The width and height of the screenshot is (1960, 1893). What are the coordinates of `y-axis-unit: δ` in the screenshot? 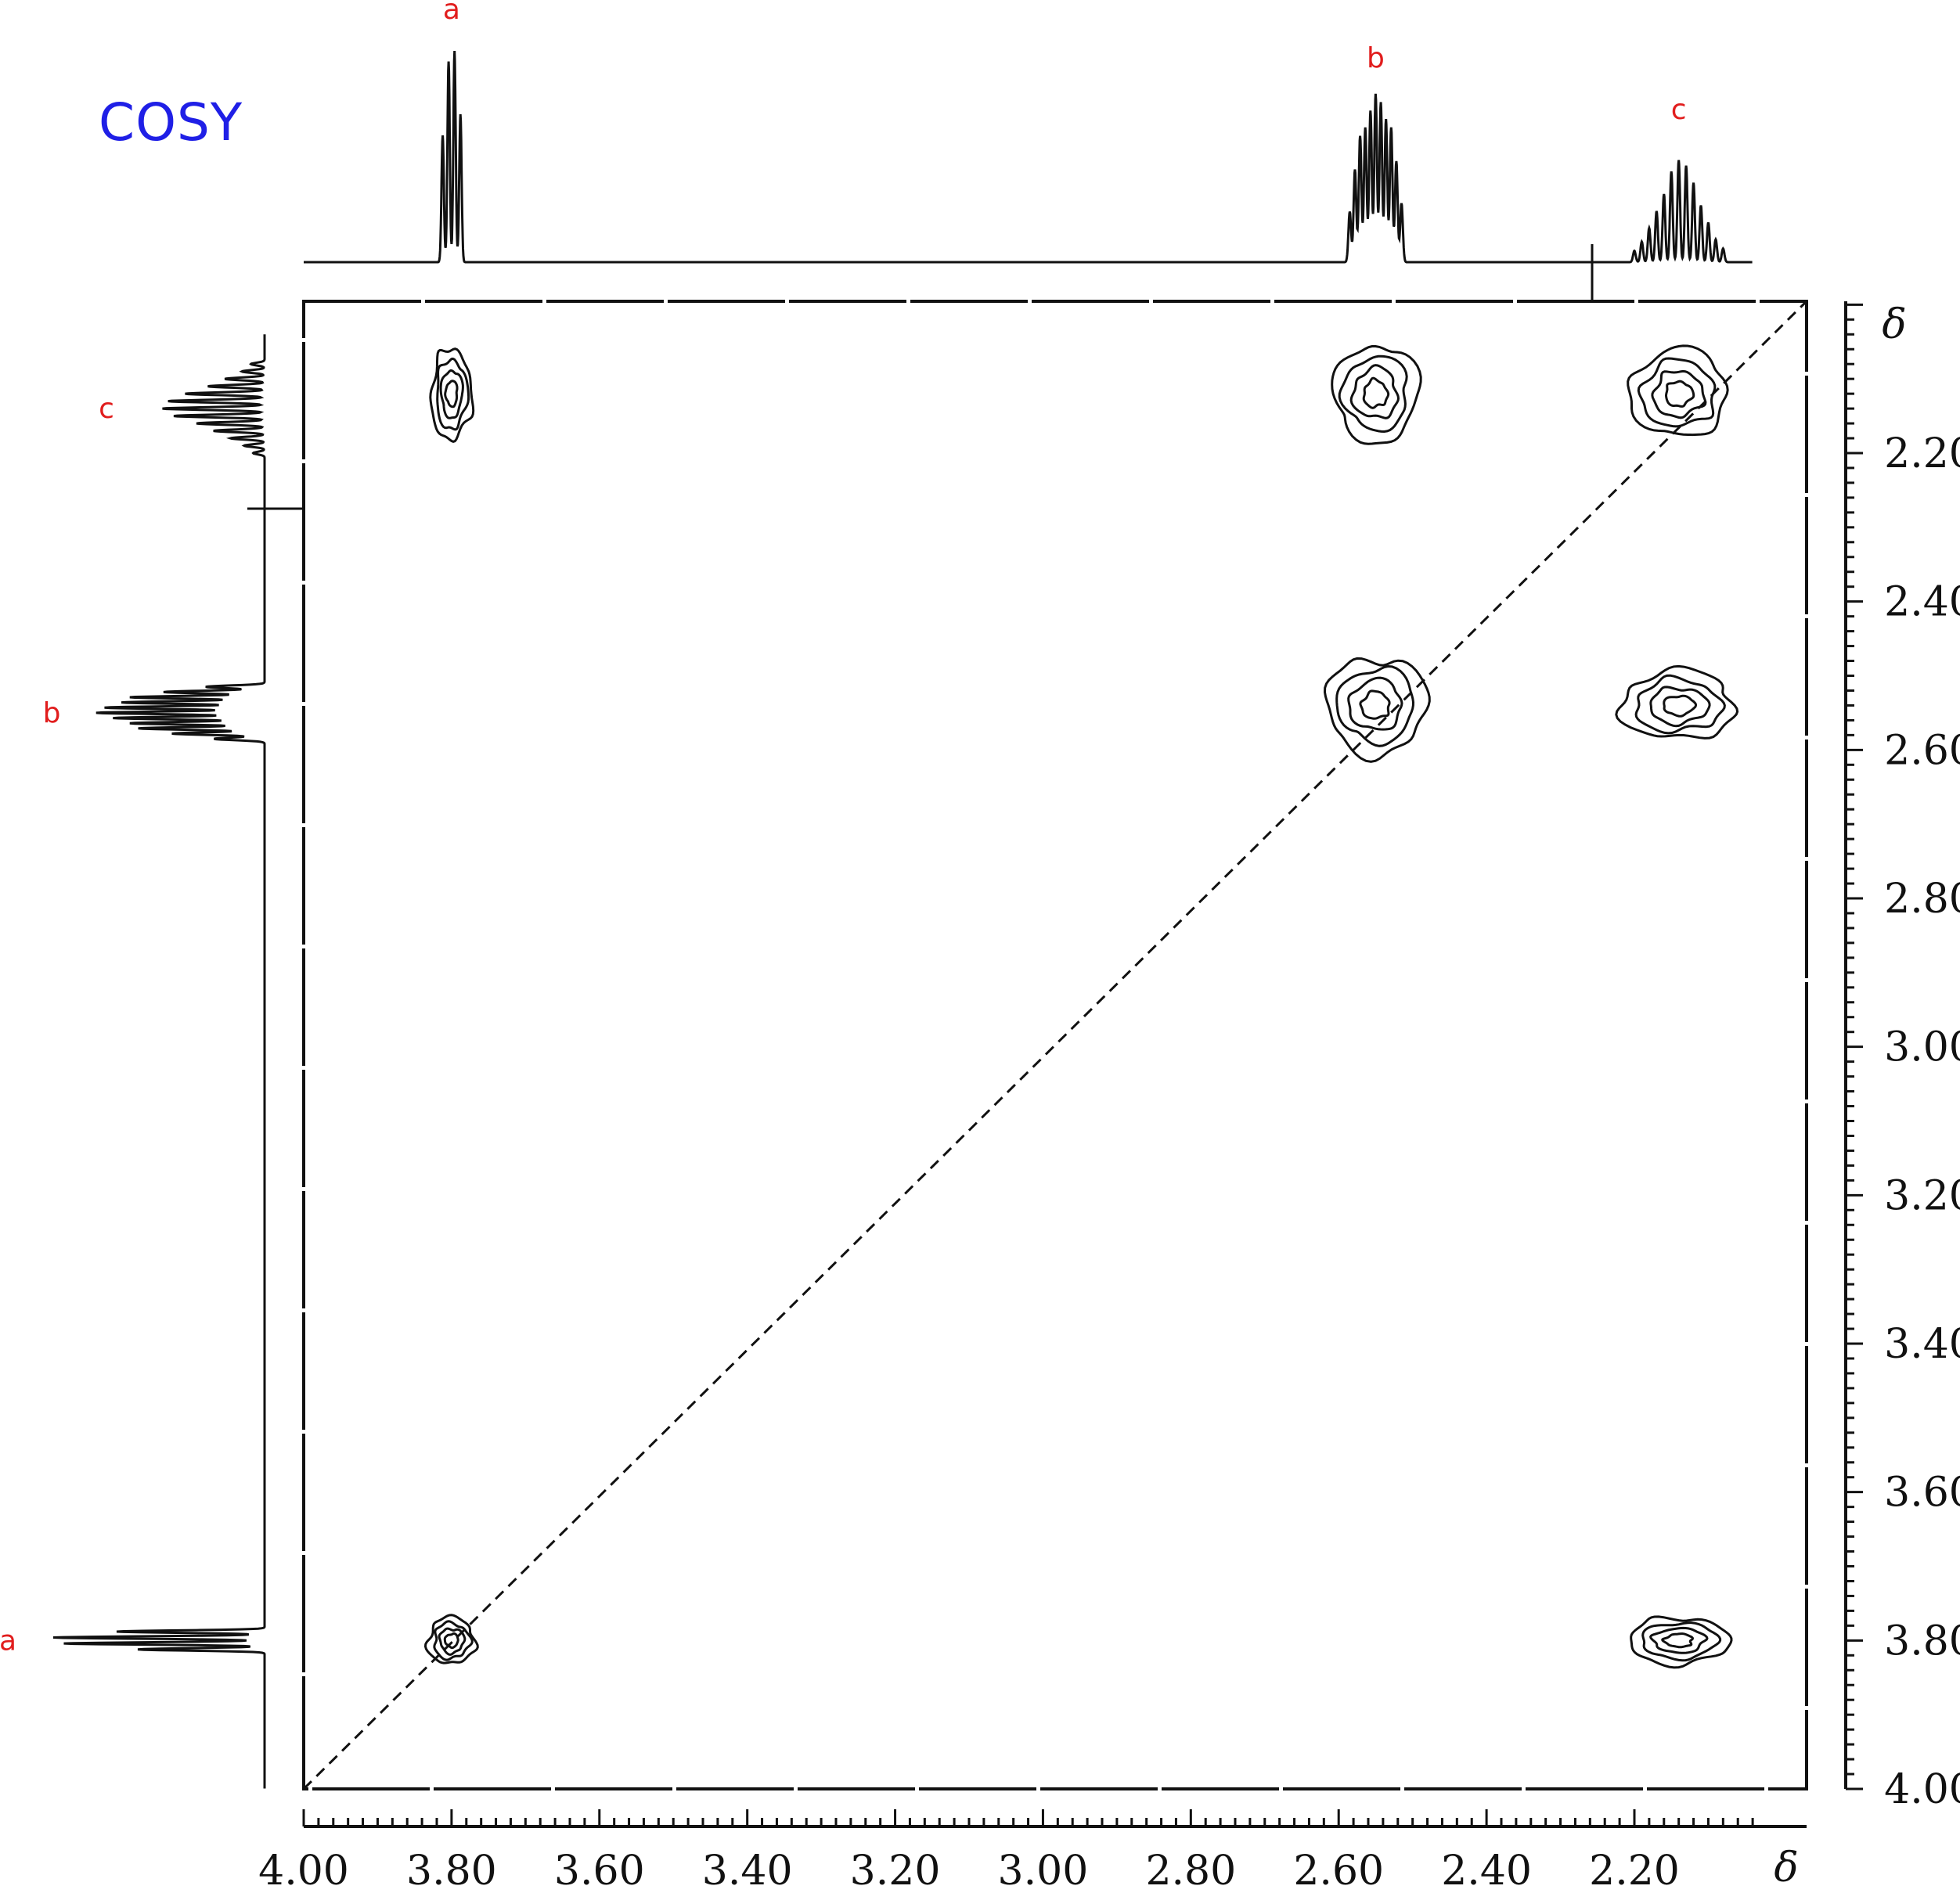 It's located at (1894, 324).